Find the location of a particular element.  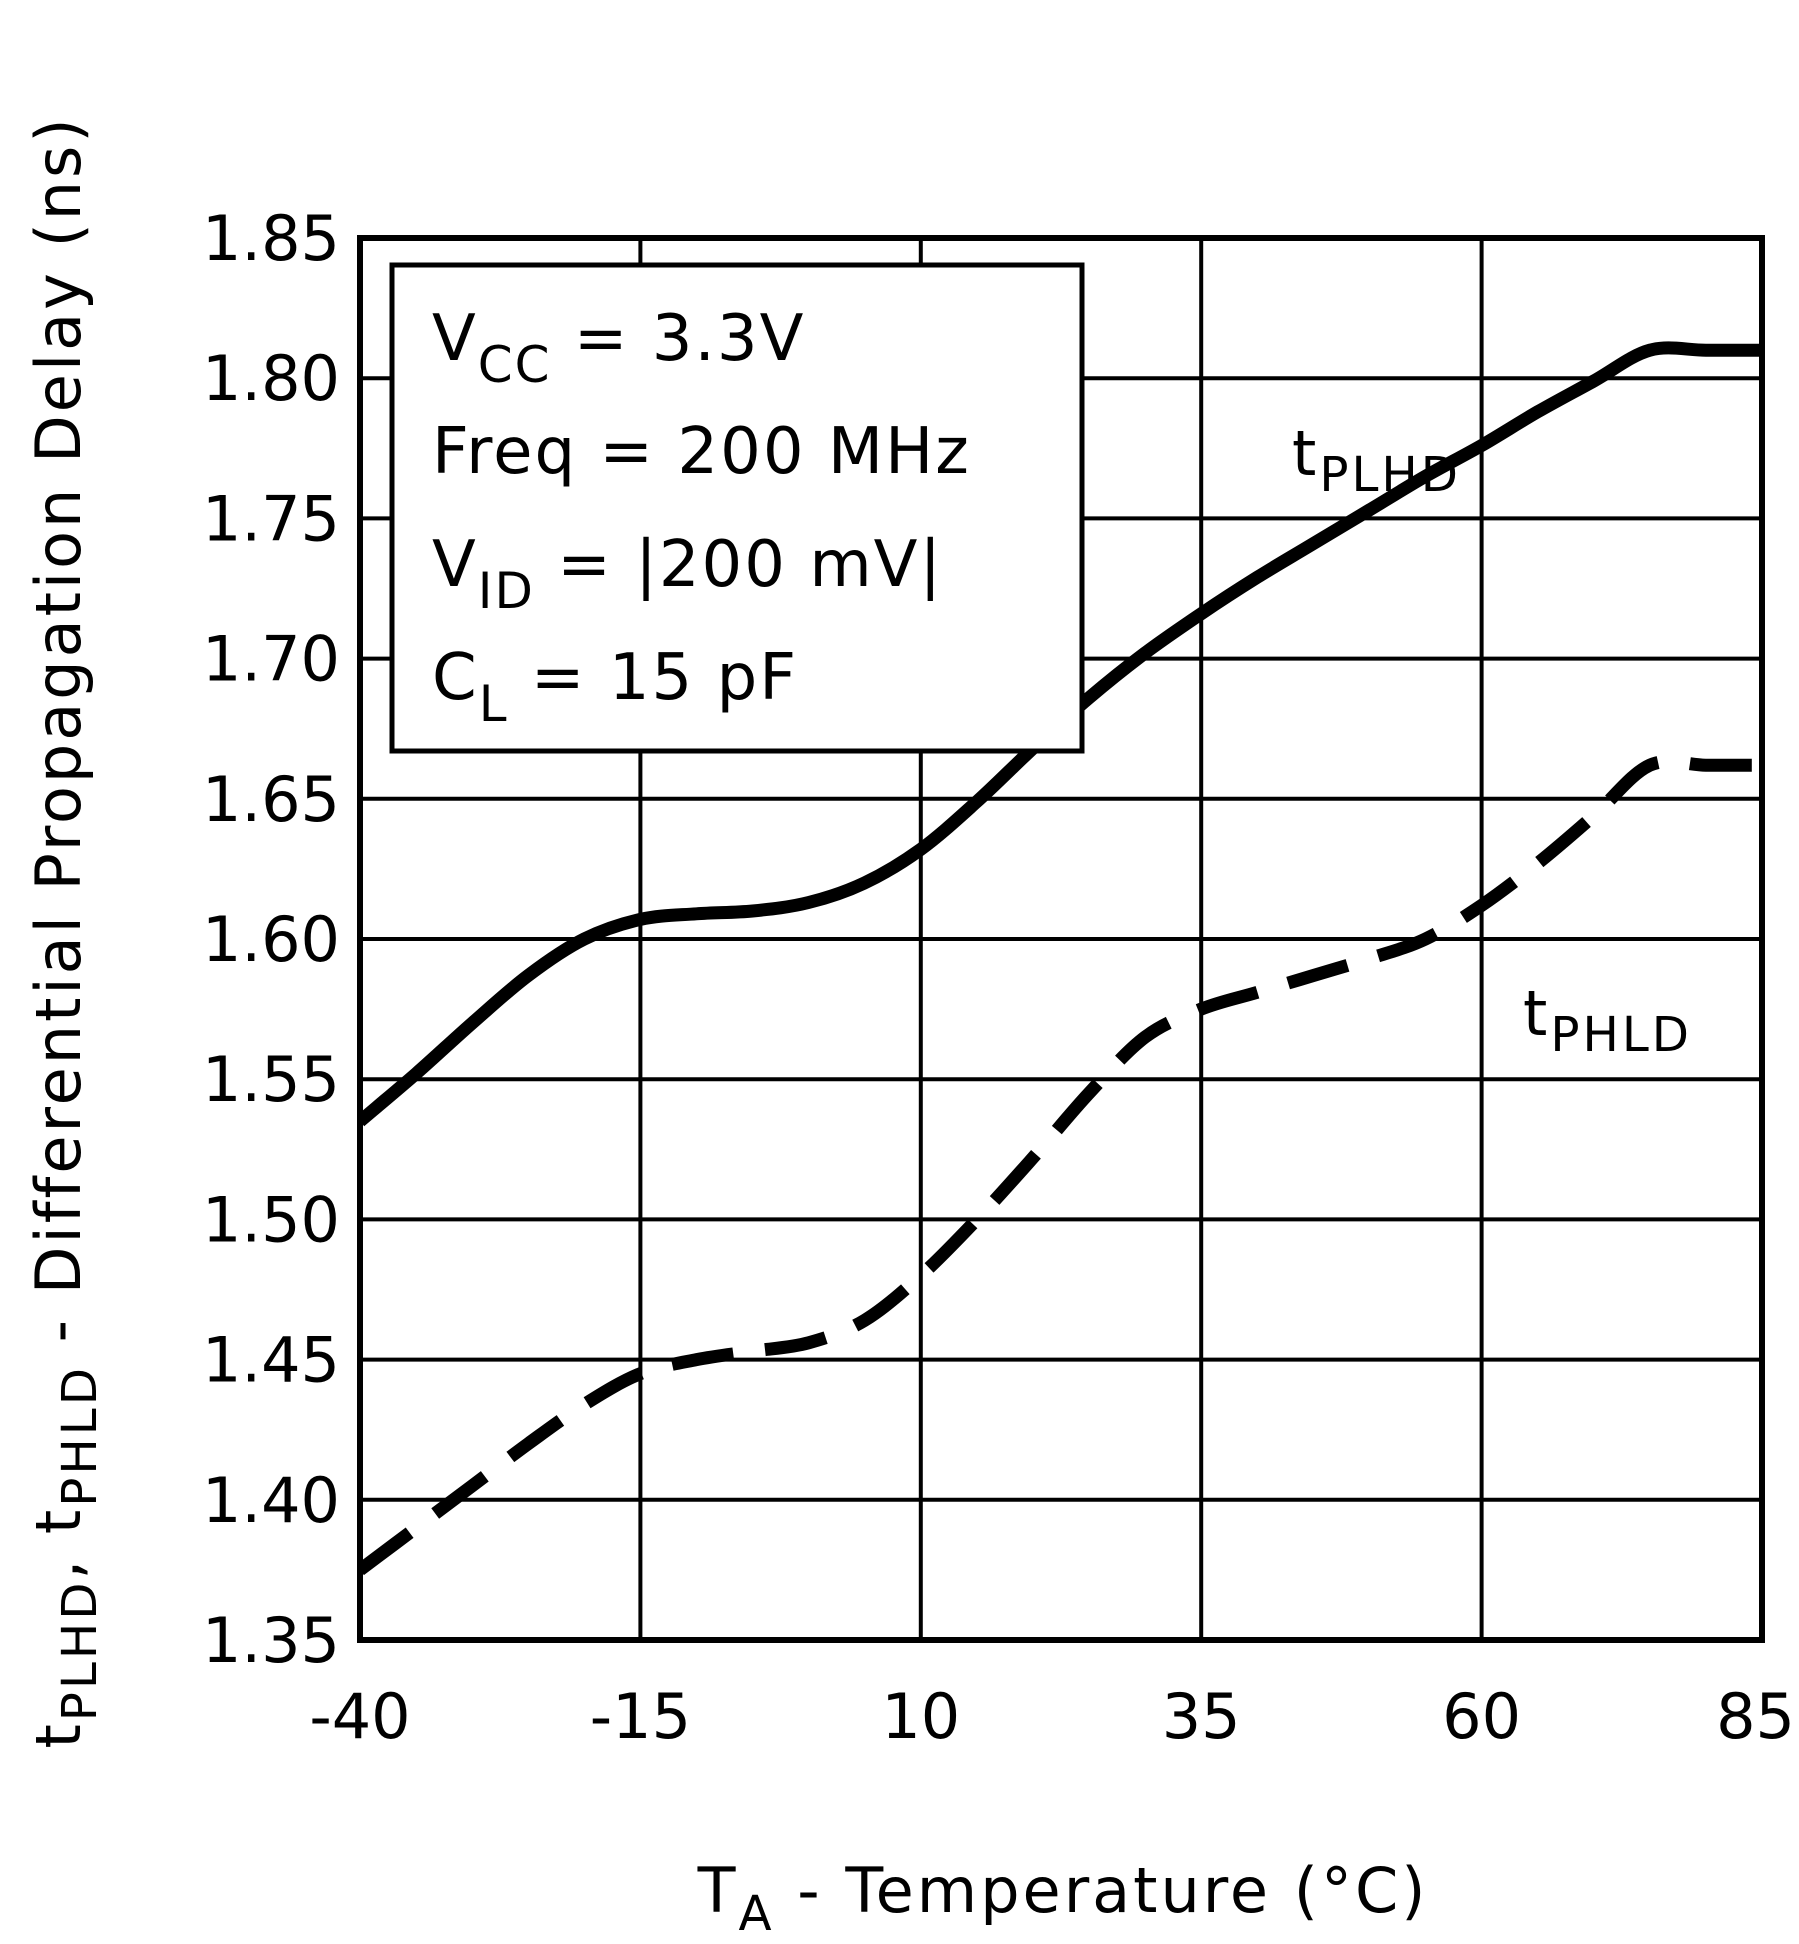

series-label-phld: tPHLD is located at coordinates (1607, 1020).